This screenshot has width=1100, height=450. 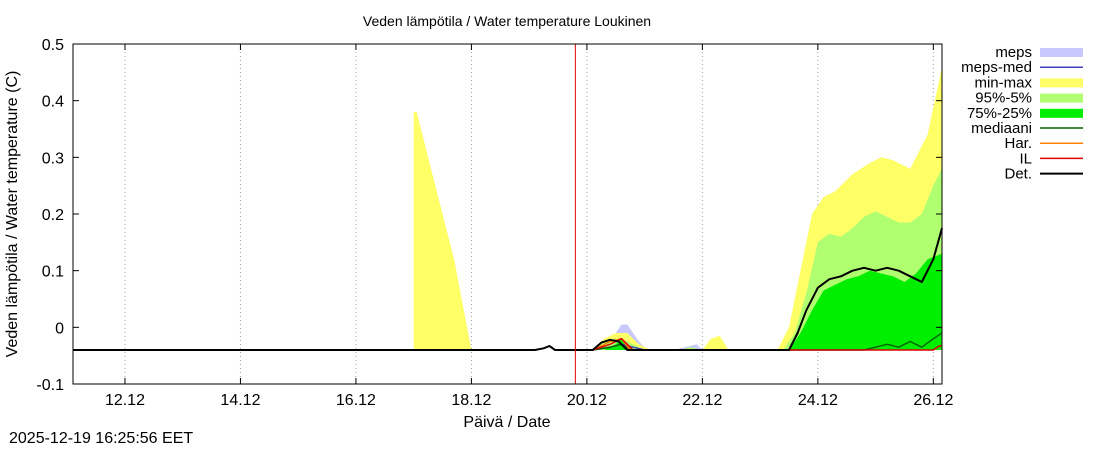 What do you see at coordinates (587, 400) in the screenshot?
I see `x-tick-label: 20.12` at bounding box center [587, 400].